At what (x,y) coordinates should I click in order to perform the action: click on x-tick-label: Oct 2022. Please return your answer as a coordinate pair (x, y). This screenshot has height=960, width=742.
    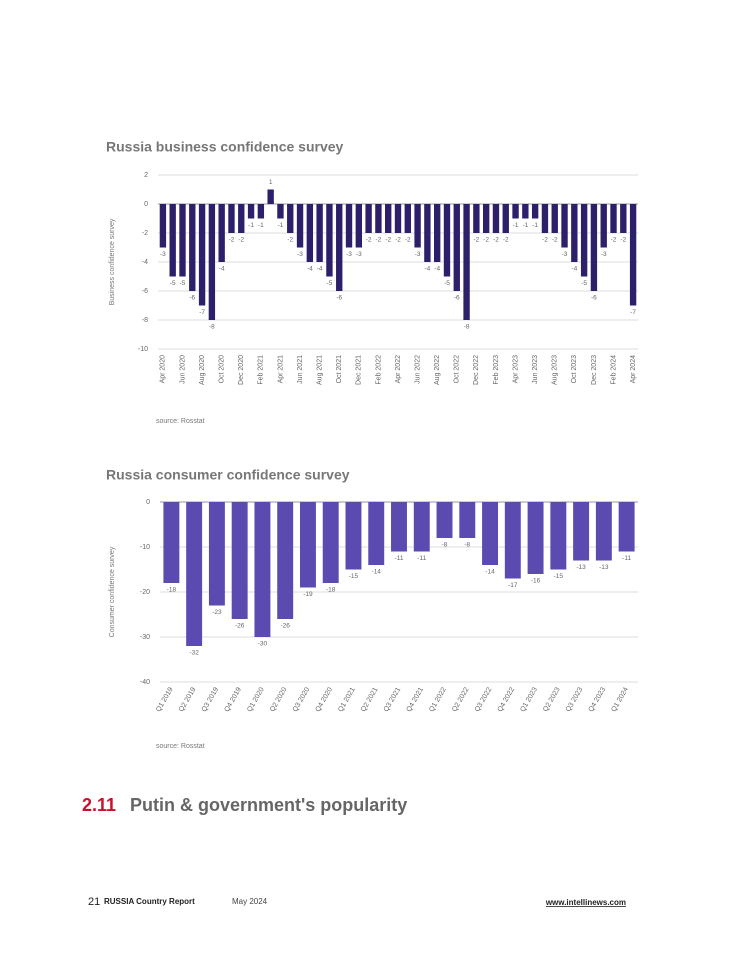
    Looking at the image, I should click on (457, 369).